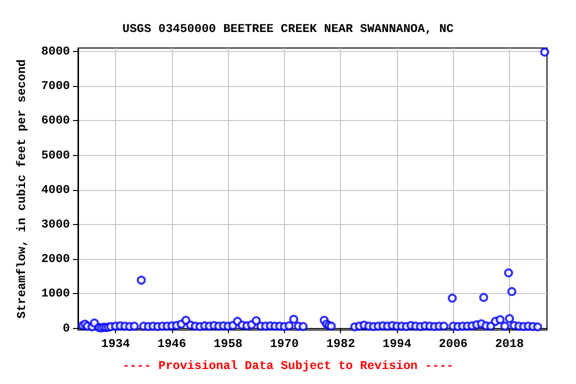 This screenshot has height=384, width=576. Describe the element at coordinates (55, 259) in the screenshot. I see `y-tick-label: 2000` at that location.